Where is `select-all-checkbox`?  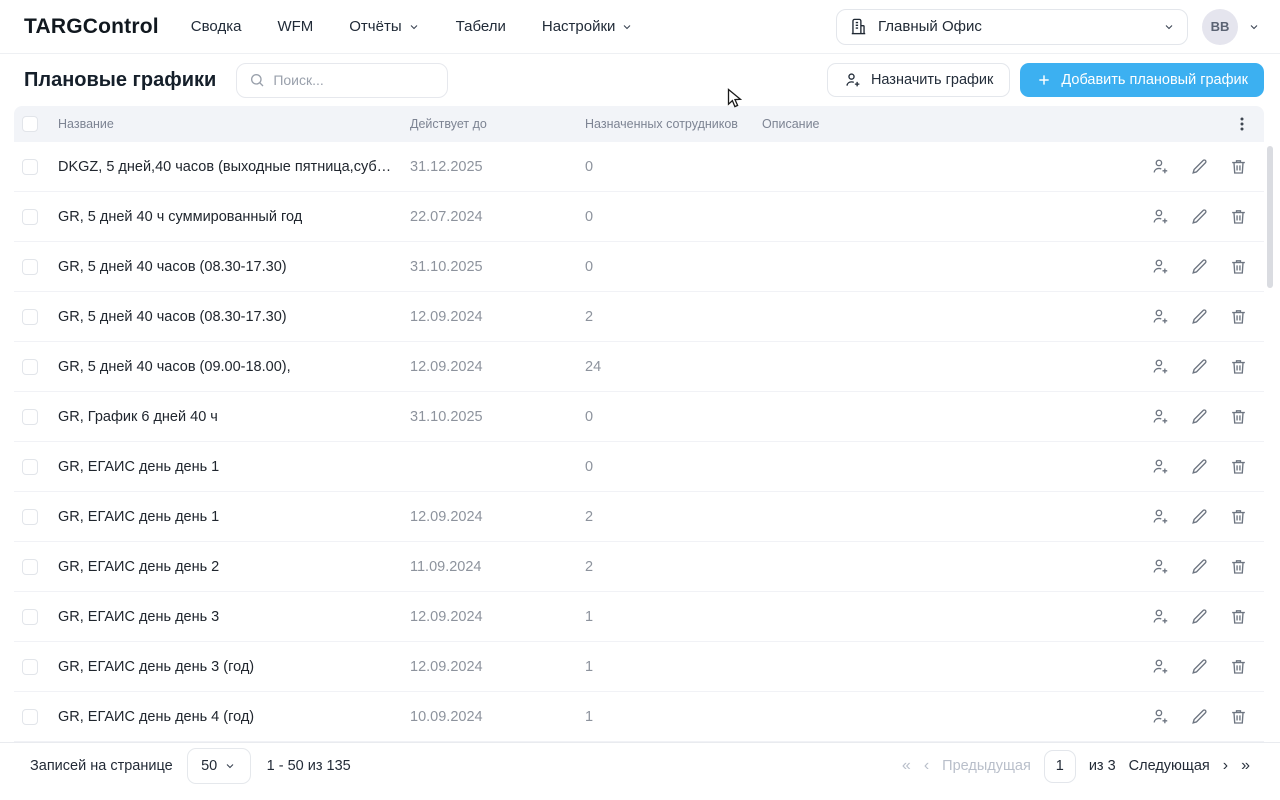
select-all-checkbox is located at coordinates (30, 124).